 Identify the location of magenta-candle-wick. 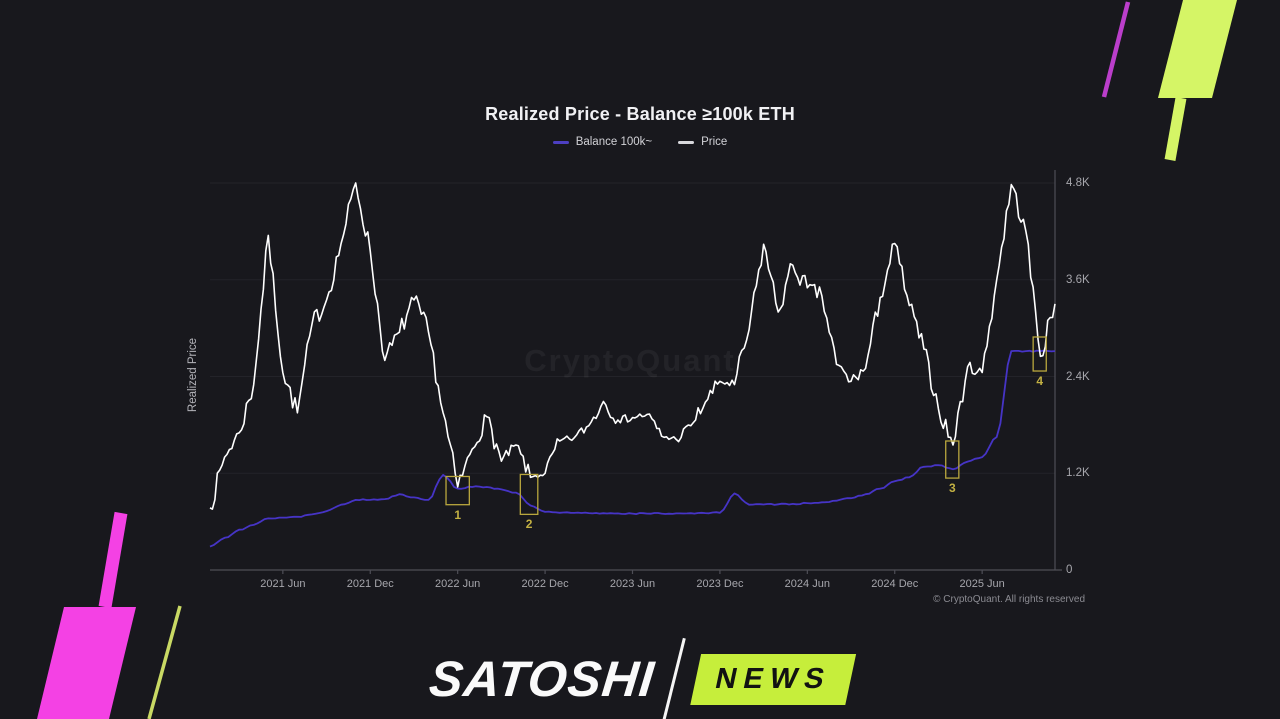
(113, 560).